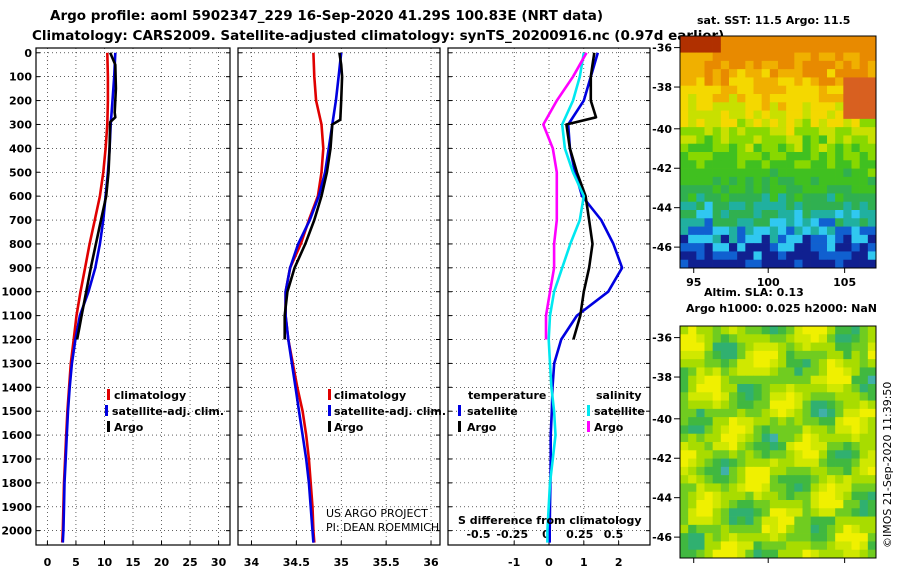  Describe the element at coordinates (20, 196) in the screenshot. I see `depth-tick-label: 600` at that location.